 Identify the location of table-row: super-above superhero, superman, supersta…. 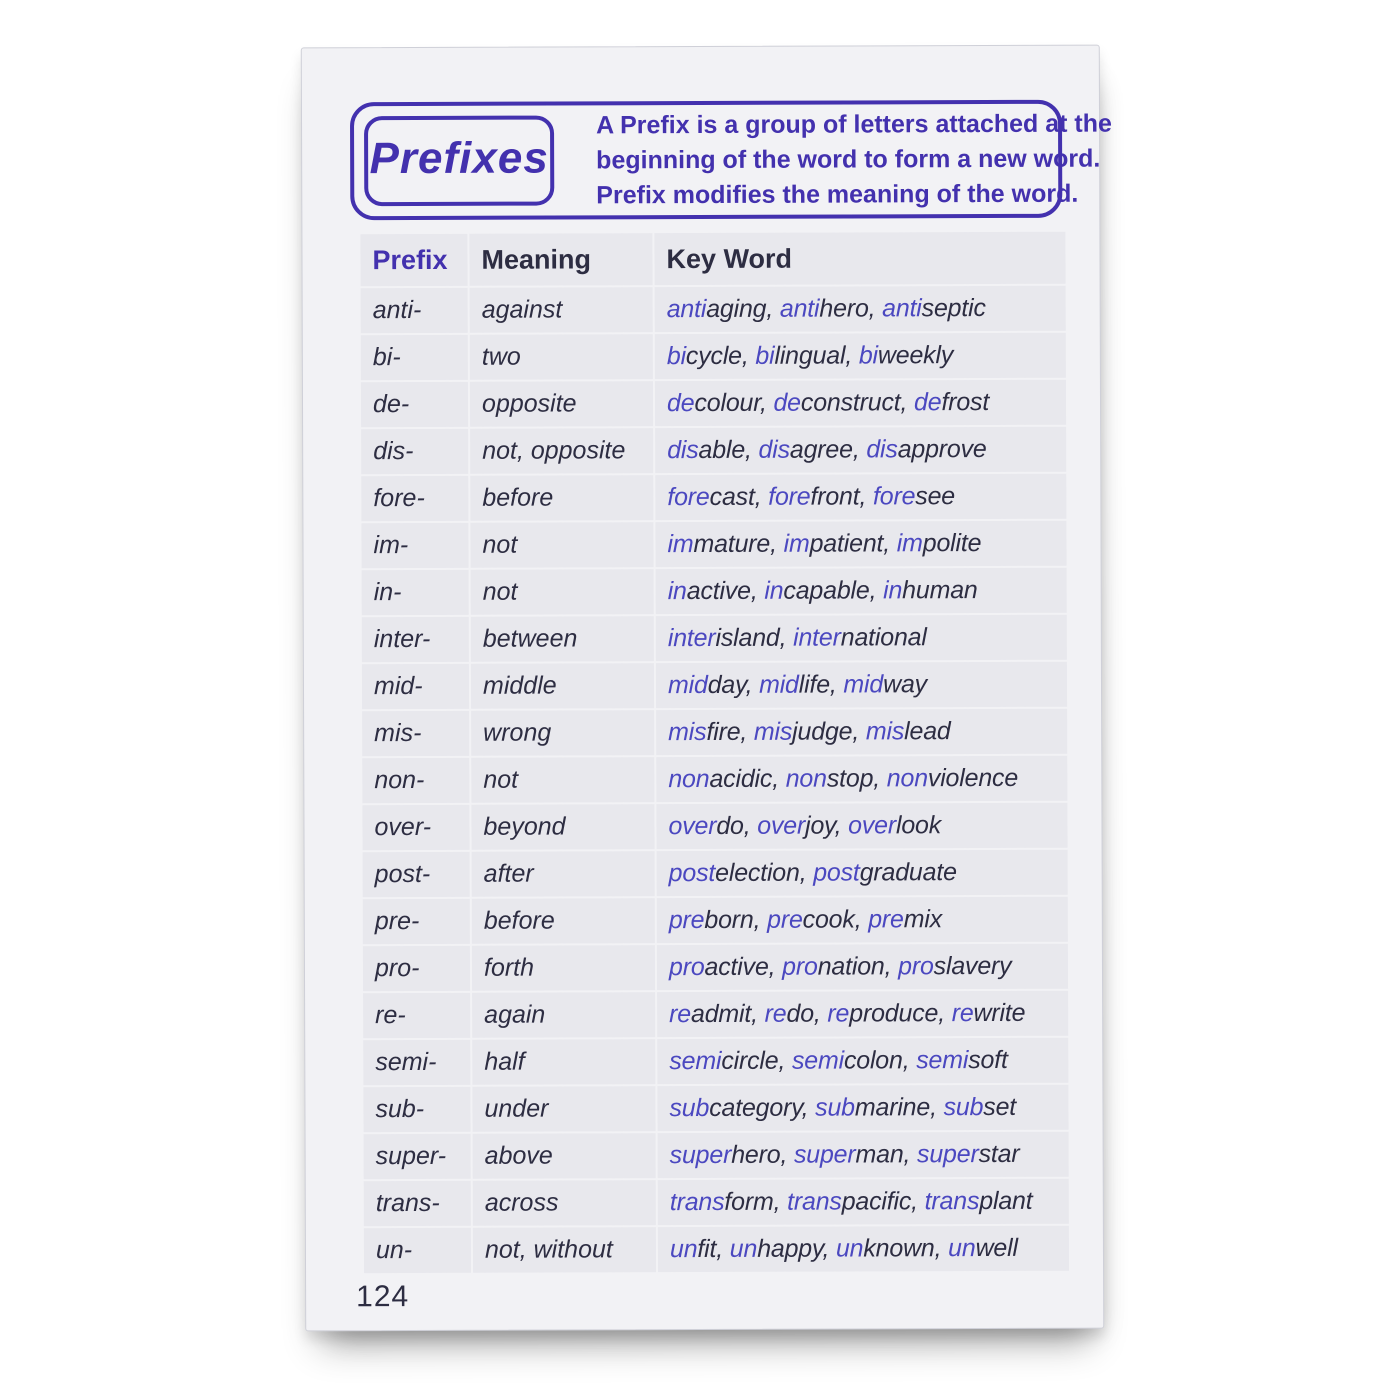
(716, 1155).